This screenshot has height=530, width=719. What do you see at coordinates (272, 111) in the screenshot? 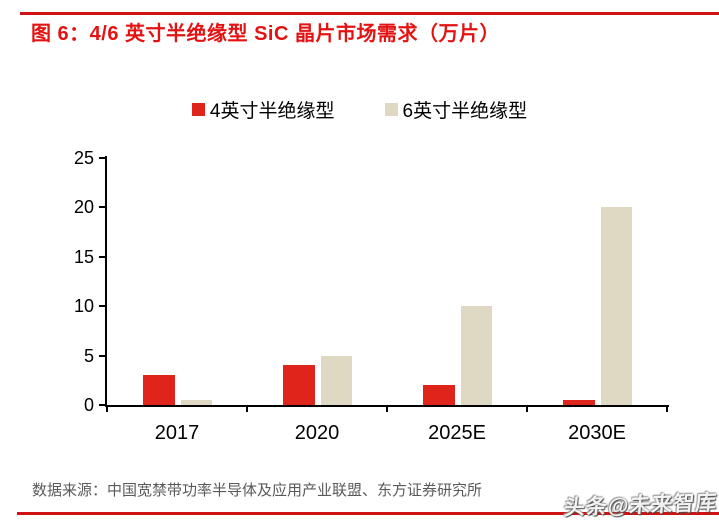
I see `legend-label-4inch: 4英寸半绝缘型` at bounding box center [272, 111].